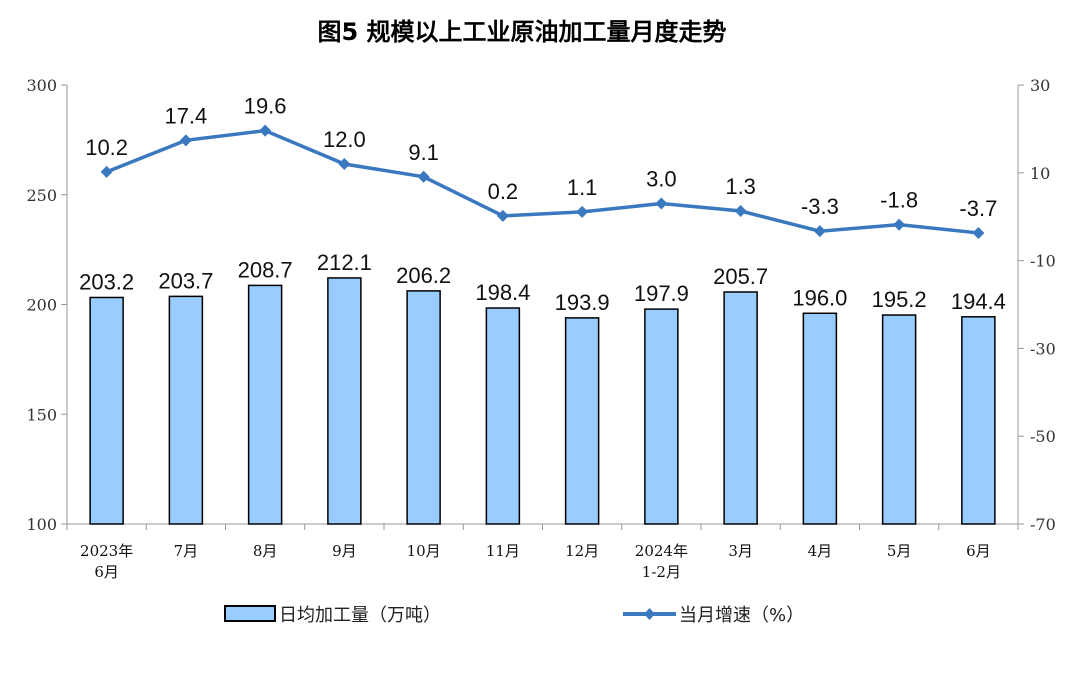  What do you see at coordinates (1043, 524) in the screenshot?
I see `right-axis-tick-label: -70` at bounding box center [1043, 524].